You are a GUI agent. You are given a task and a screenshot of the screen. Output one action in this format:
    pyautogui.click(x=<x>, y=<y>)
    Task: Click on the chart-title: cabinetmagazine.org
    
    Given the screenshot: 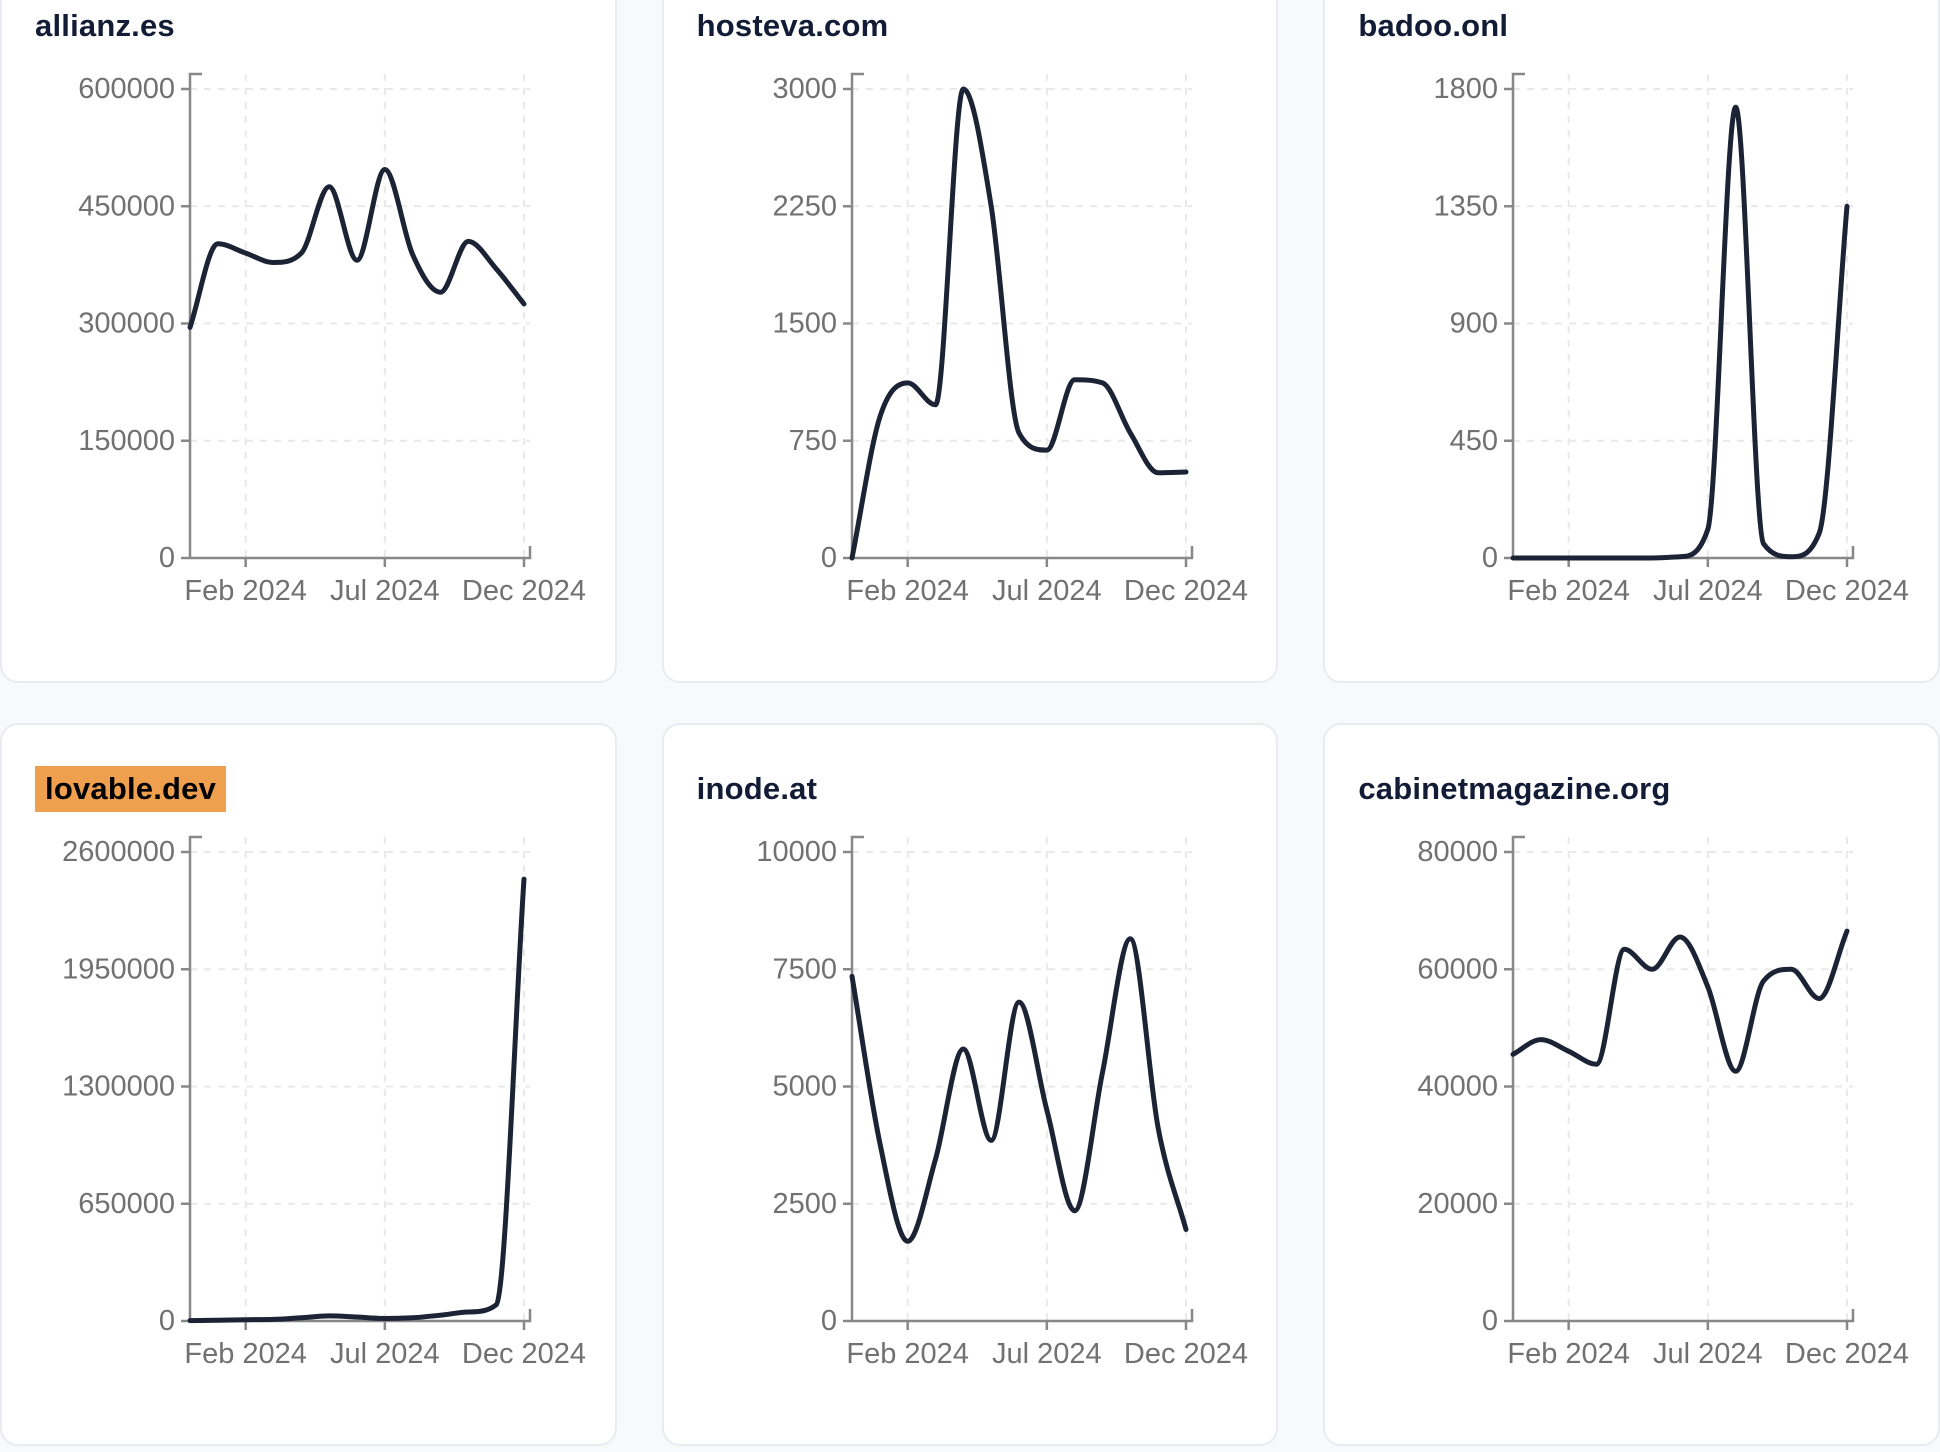 What is the action you would take?
    pyautogui.click(x=1514, y=788)
    